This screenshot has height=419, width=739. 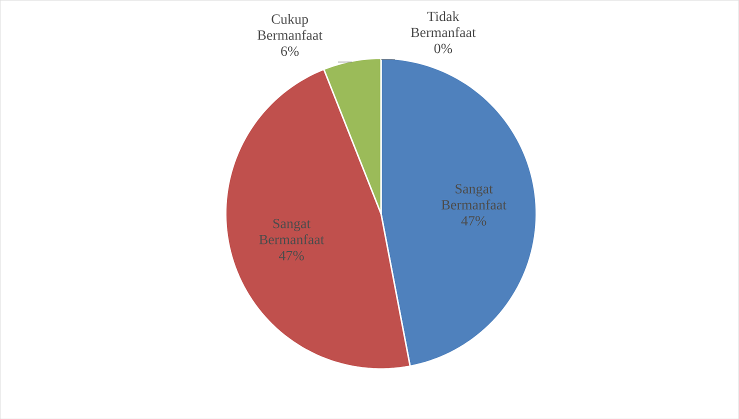 What do you see at coordinates (290, 27) in the screenshot?
I see `slice-label: Cukup Bermanfaat` at bounding box center [290, 27].